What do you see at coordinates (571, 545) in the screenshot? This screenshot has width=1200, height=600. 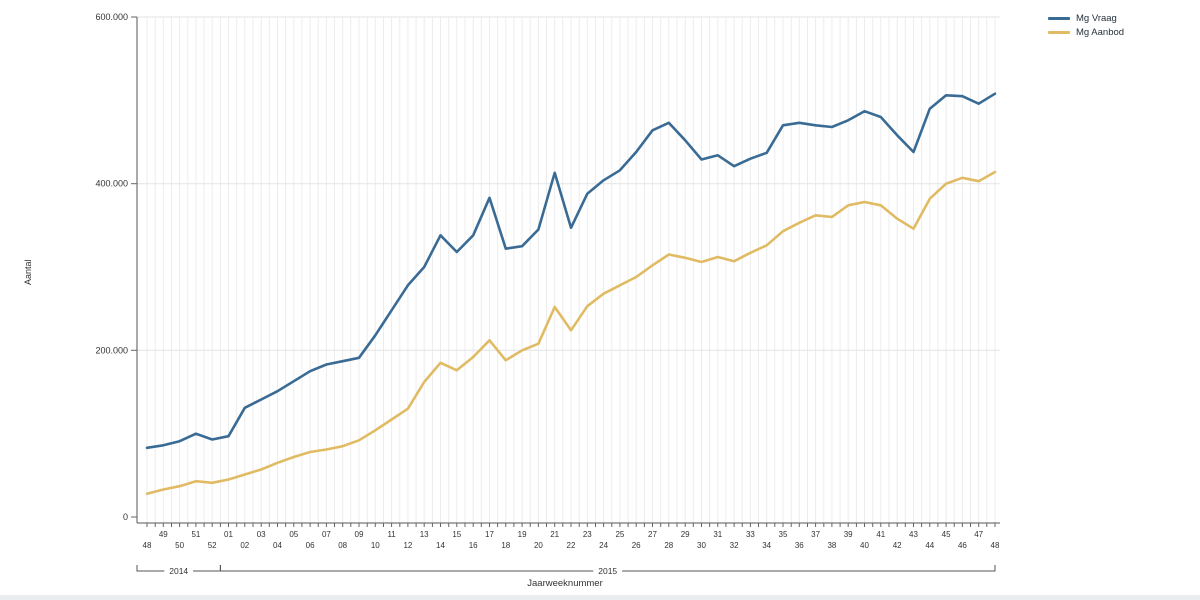 I see `svg-text: 22` at bounding box center [571, 545].